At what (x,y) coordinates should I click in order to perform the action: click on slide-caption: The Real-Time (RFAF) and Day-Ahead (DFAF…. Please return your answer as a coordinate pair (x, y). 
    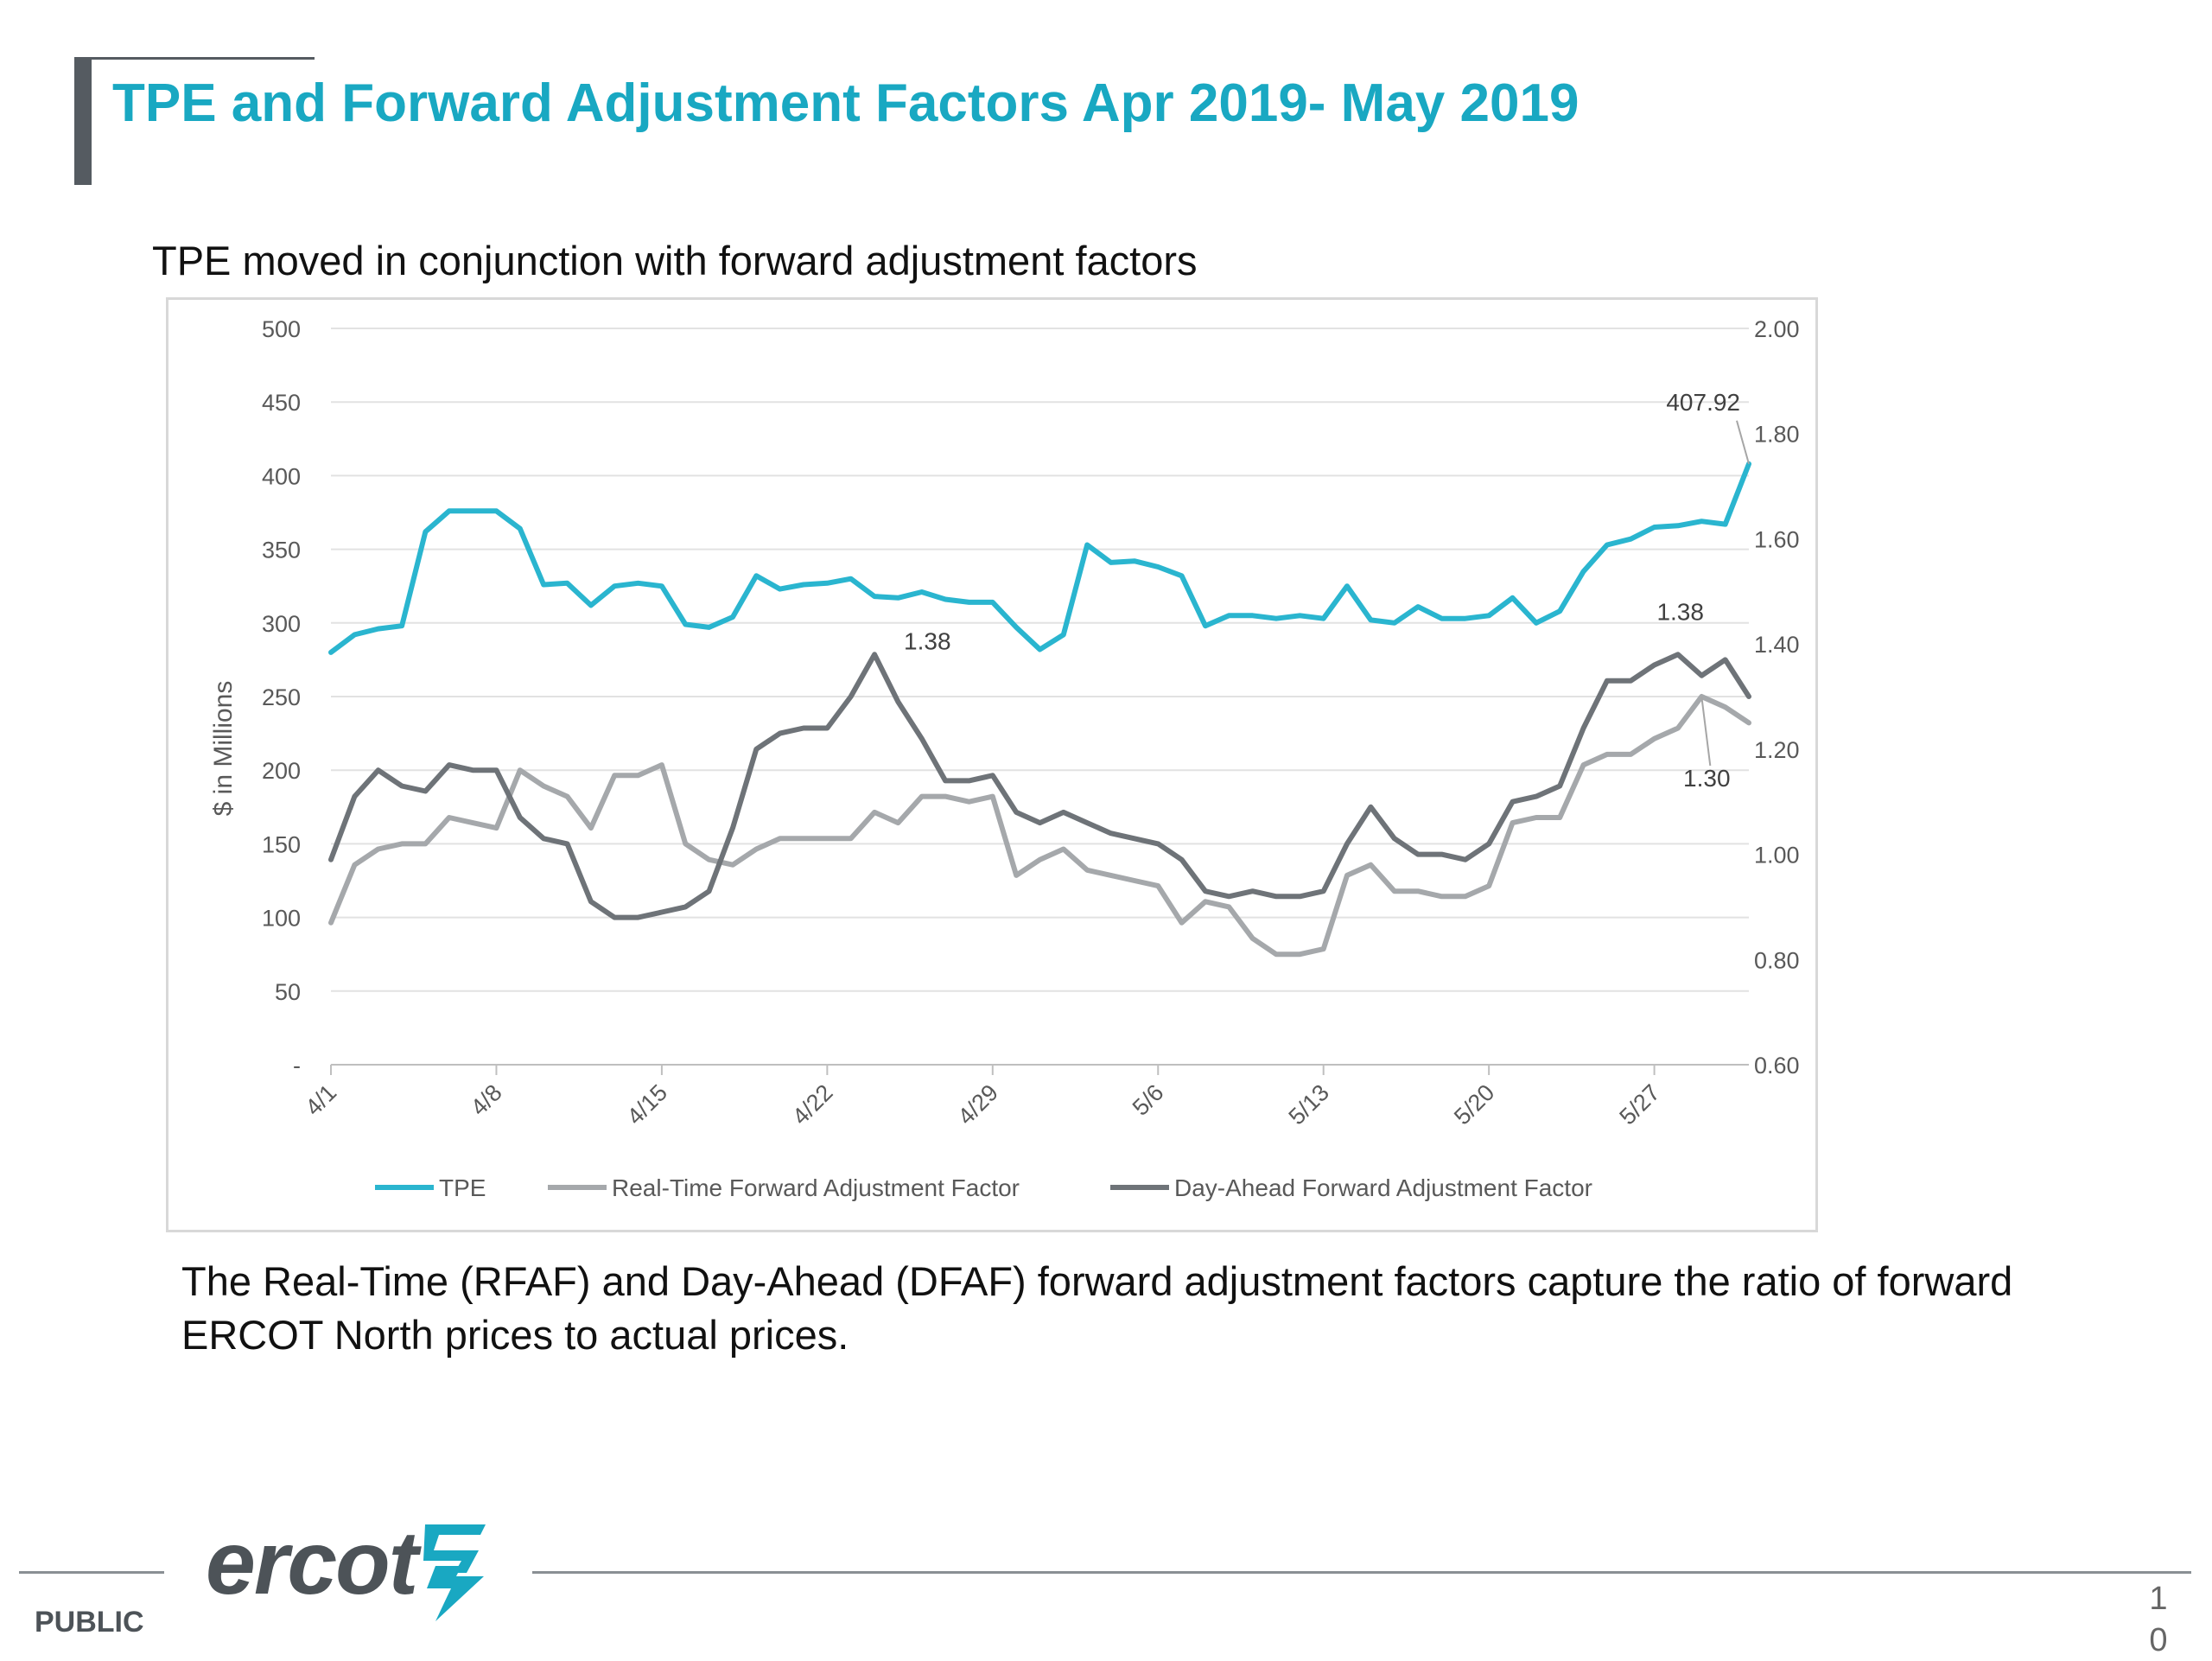
    Looking at the image, I should click on (1097, 1308).